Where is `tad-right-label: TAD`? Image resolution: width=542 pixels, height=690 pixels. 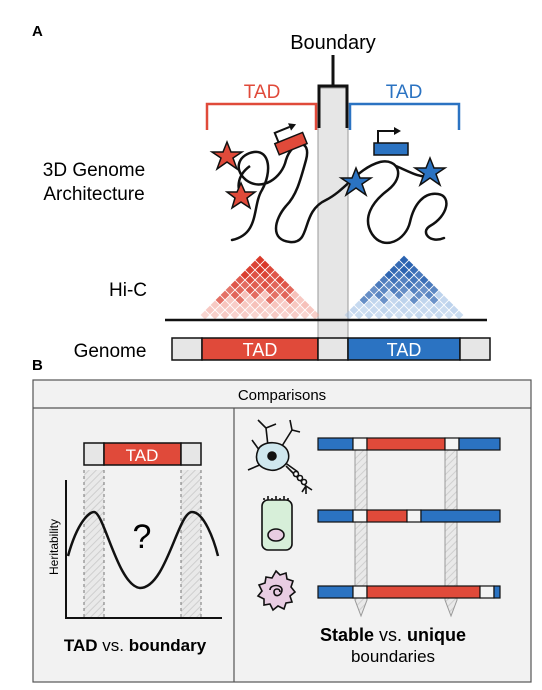 tad-right-label: TAD is located at coordinates (404, 92).